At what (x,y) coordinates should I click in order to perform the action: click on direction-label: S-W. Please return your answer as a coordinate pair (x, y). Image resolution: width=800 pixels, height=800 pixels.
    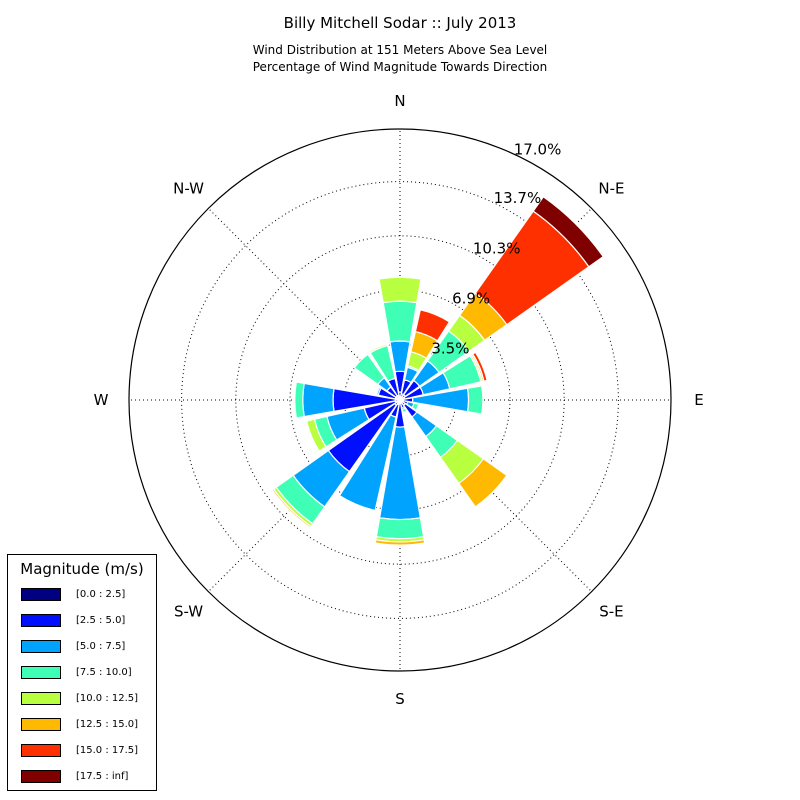
    Looking at the image, I should click on (188, 611).